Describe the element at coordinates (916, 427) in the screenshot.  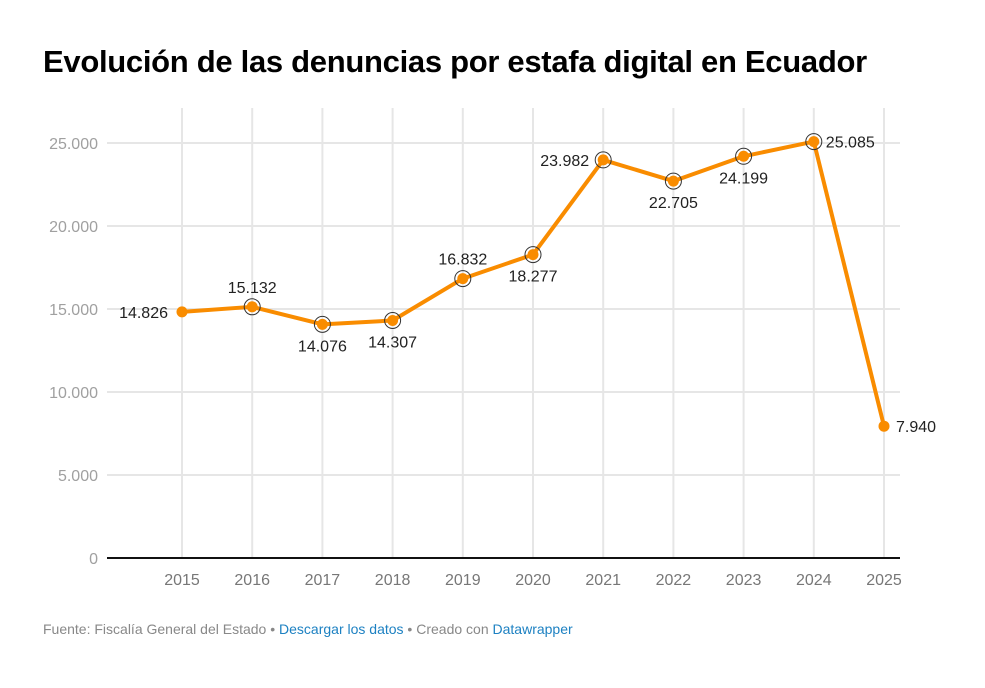
I see `data-label: 7.940` at that location.